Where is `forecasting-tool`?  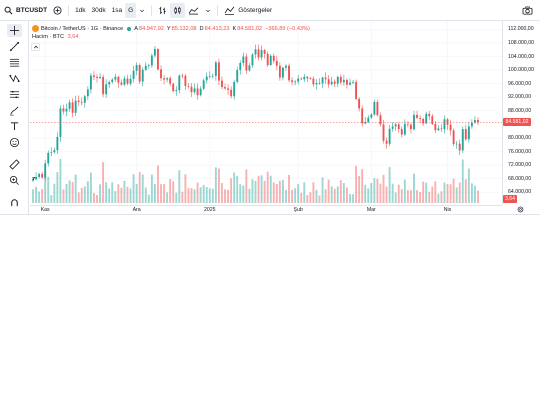
forecasting-tool is located at coordinates (14, 94).